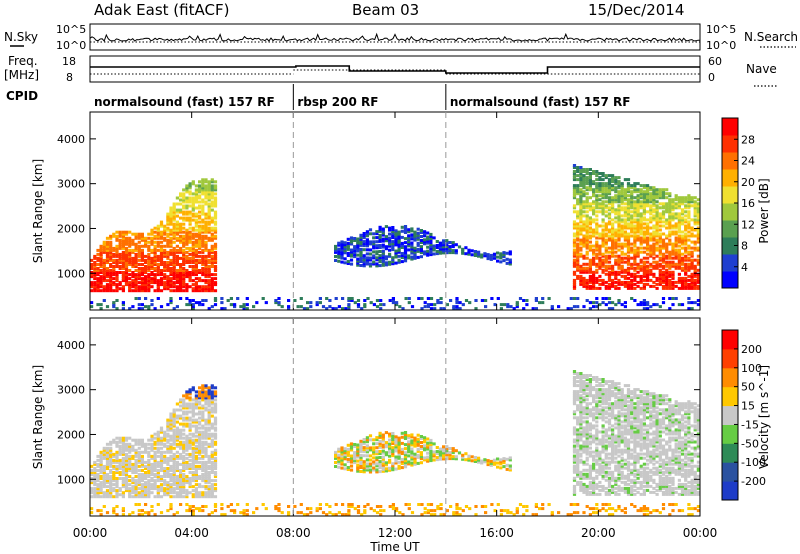 This screenshot has height=554, width=800. I want to click on nsearch-label: N.Search, so click(771, 37).